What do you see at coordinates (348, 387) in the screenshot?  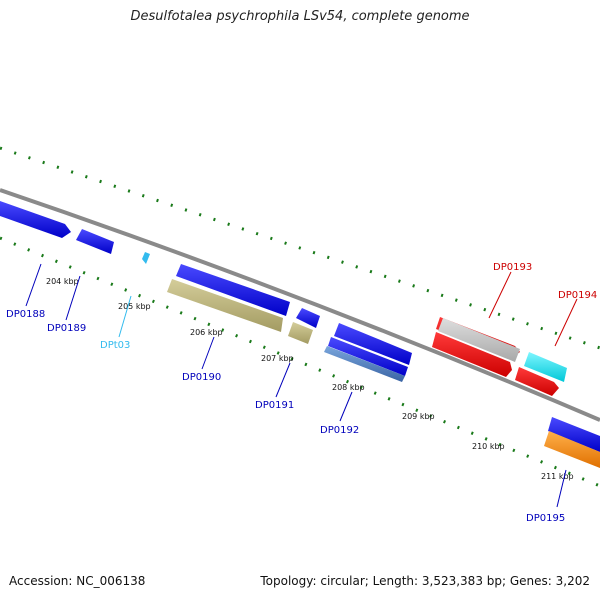 I see `tick-label: 208 kbp` at bounding box center [348, 387].